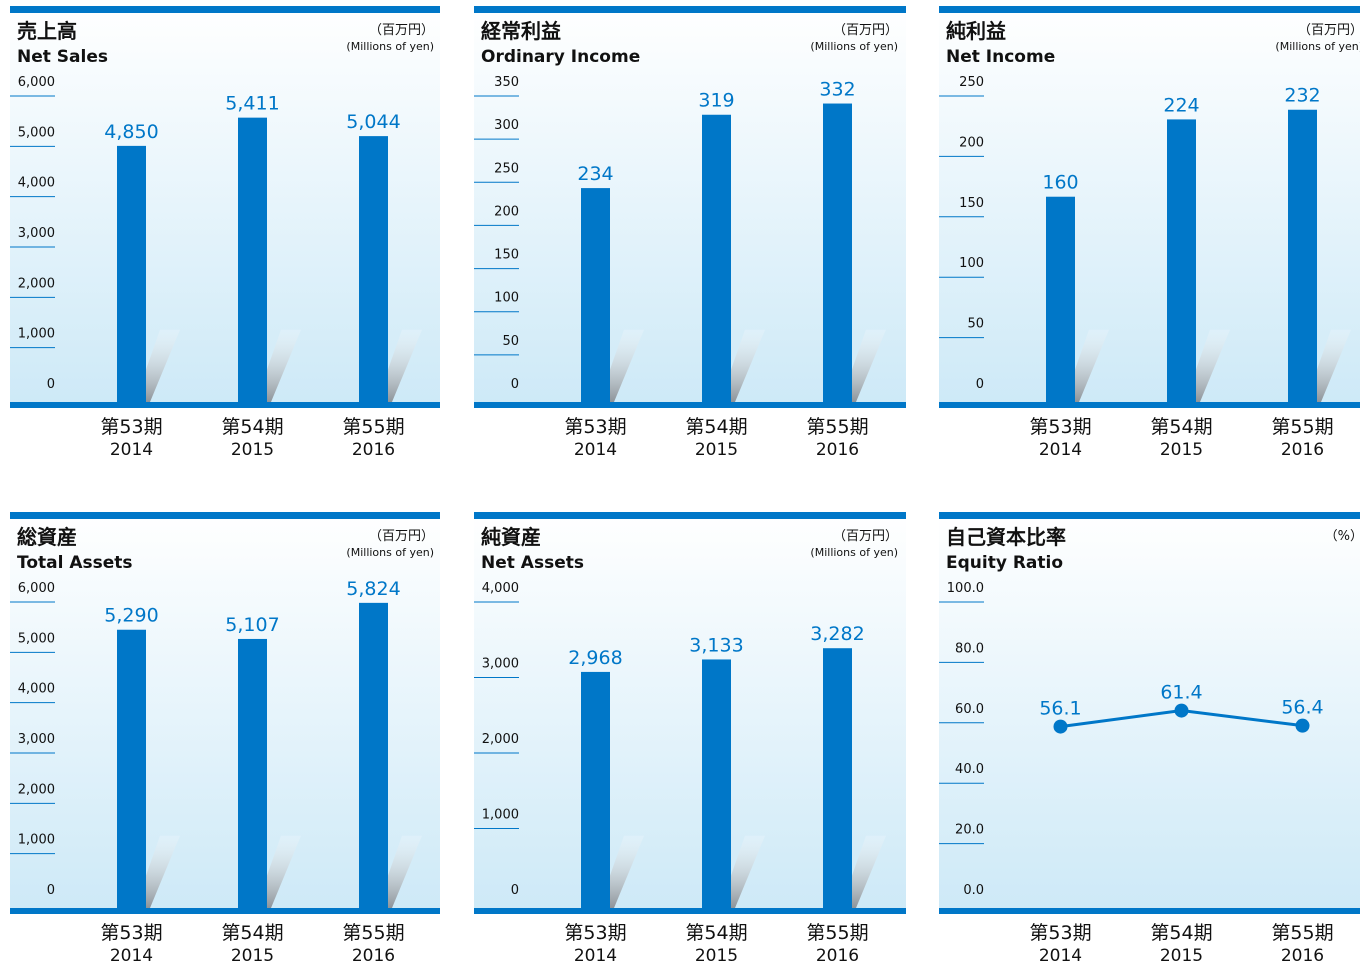  I want to click on unit-label-jp: （%）, so click(1342, 536).